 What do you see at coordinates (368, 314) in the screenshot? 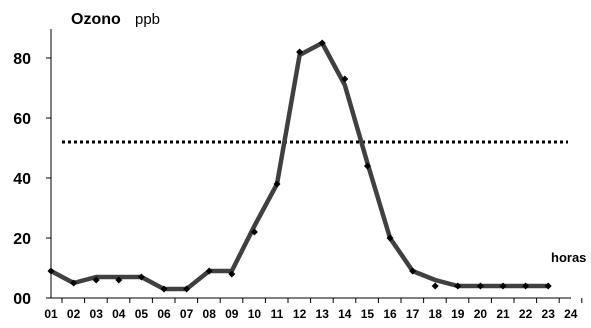
I see `x-tick-label: 15` at bounding box center [368, 314].